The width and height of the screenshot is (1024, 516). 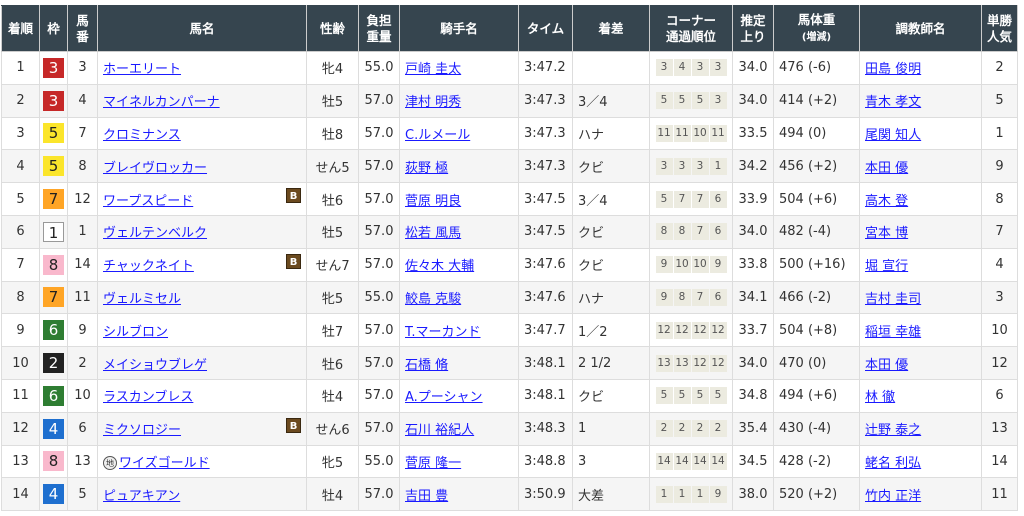 What do you see at coordinates (893, 103) in the screenshot?
I see `trainer-link: 青木 孝文` at bounding box center [893, 103].